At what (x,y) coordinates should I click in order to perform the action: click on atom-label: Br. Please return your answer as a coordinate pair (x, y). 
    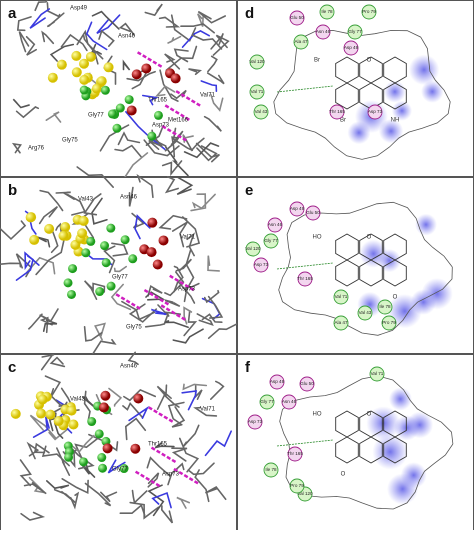
    Looking at the image, I should click on (343, 121).